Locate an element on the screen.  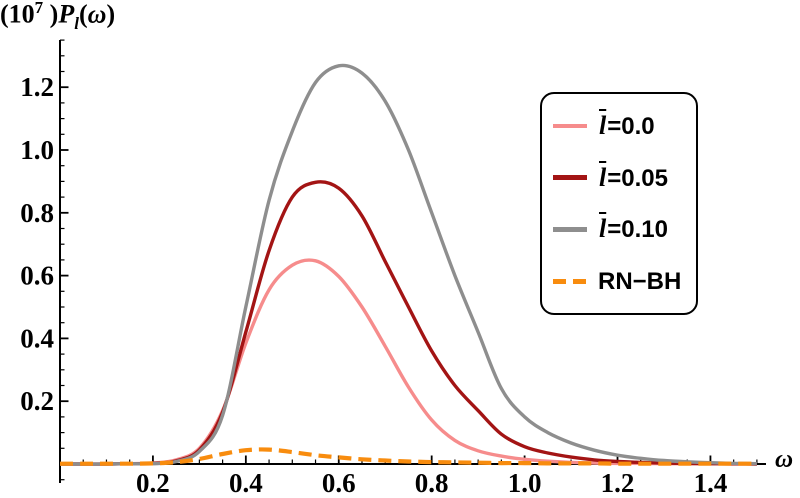
x-tick-label: 0.2 is located at coordinates (153, 483).